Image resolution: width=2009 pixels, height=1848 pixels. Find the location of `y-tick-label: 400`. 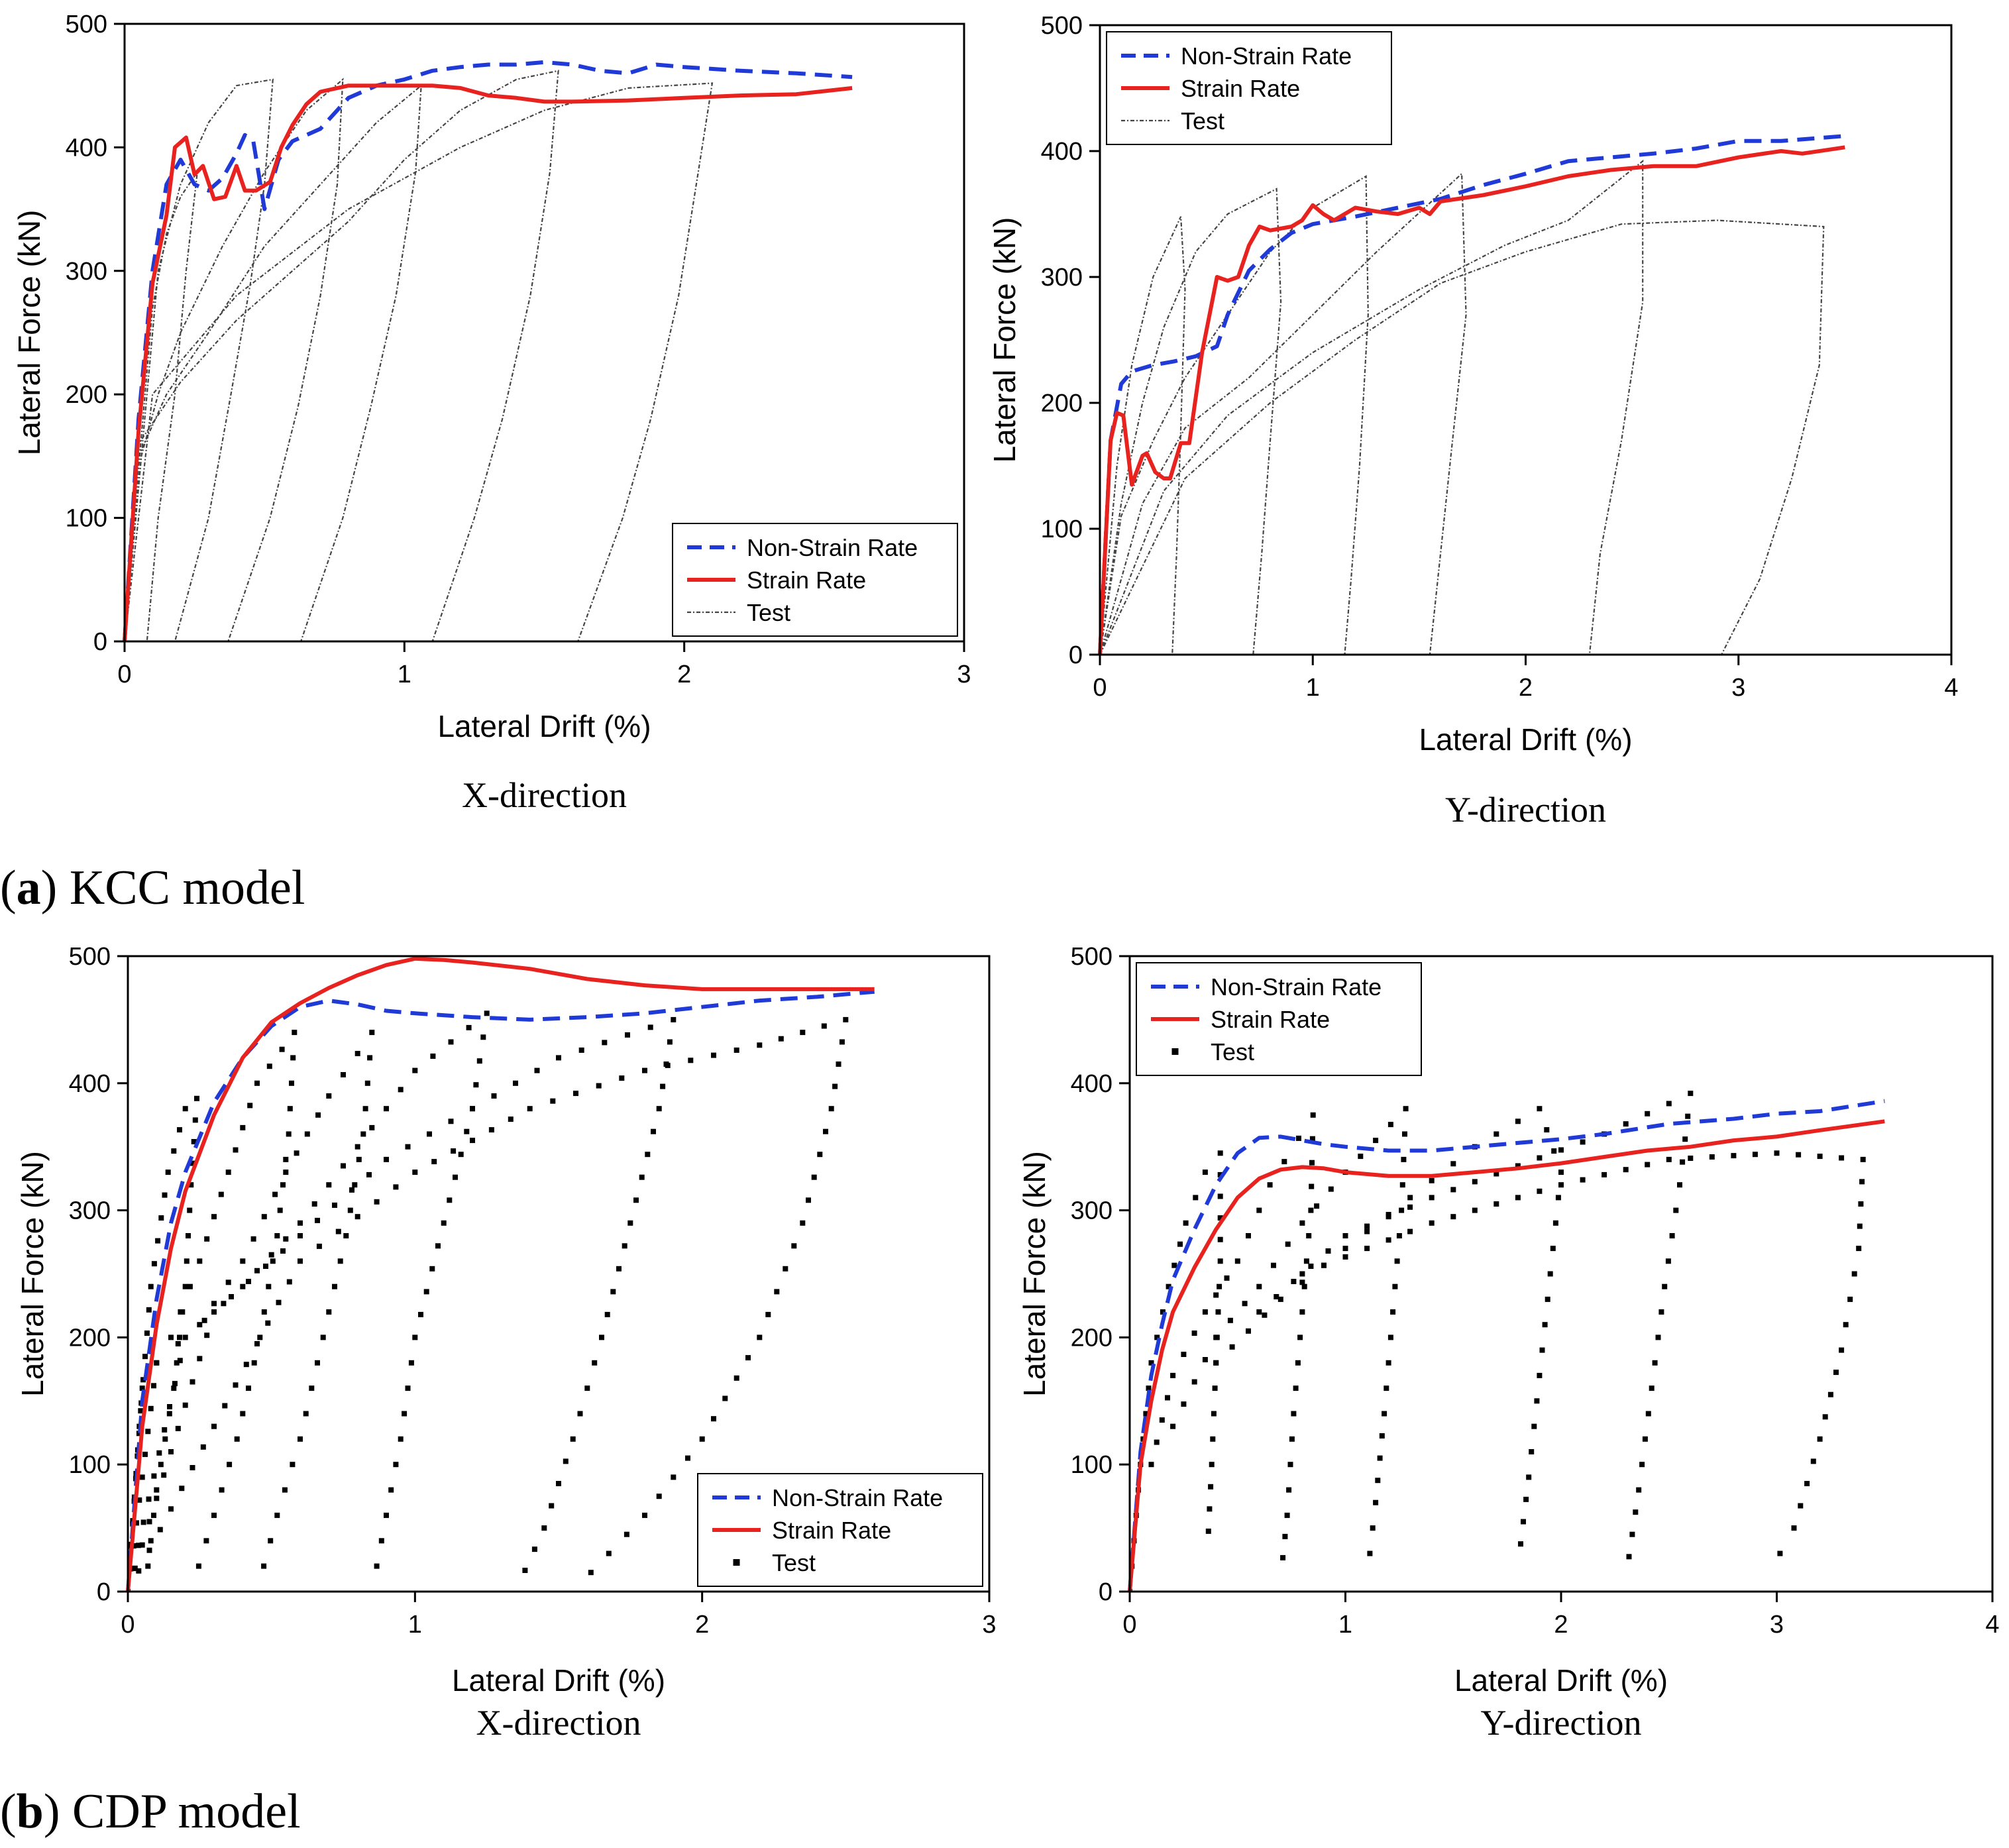

y-tick-label: 400 is located at coordinates (86, 148).